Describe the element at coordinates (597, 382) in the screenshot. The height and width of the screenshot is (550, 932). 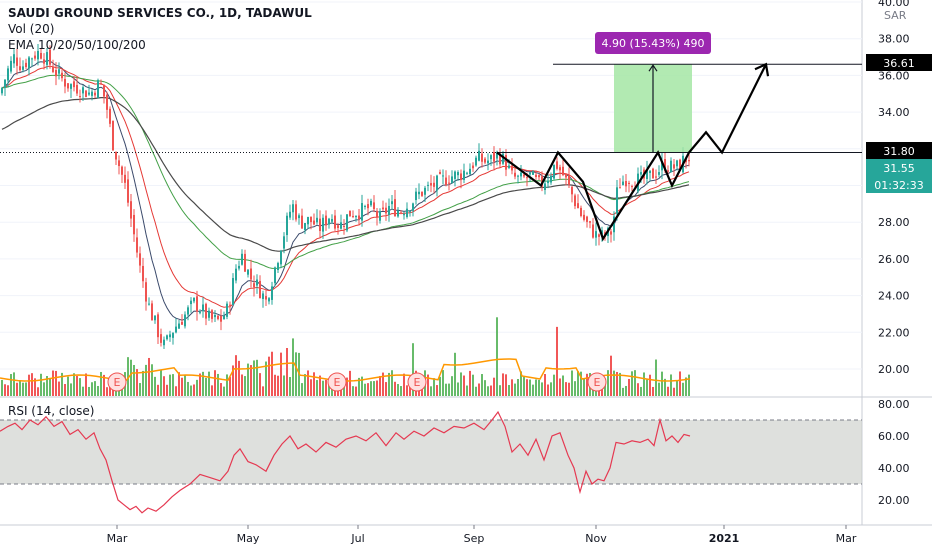
I see `earnings-marker-circle` at that location.